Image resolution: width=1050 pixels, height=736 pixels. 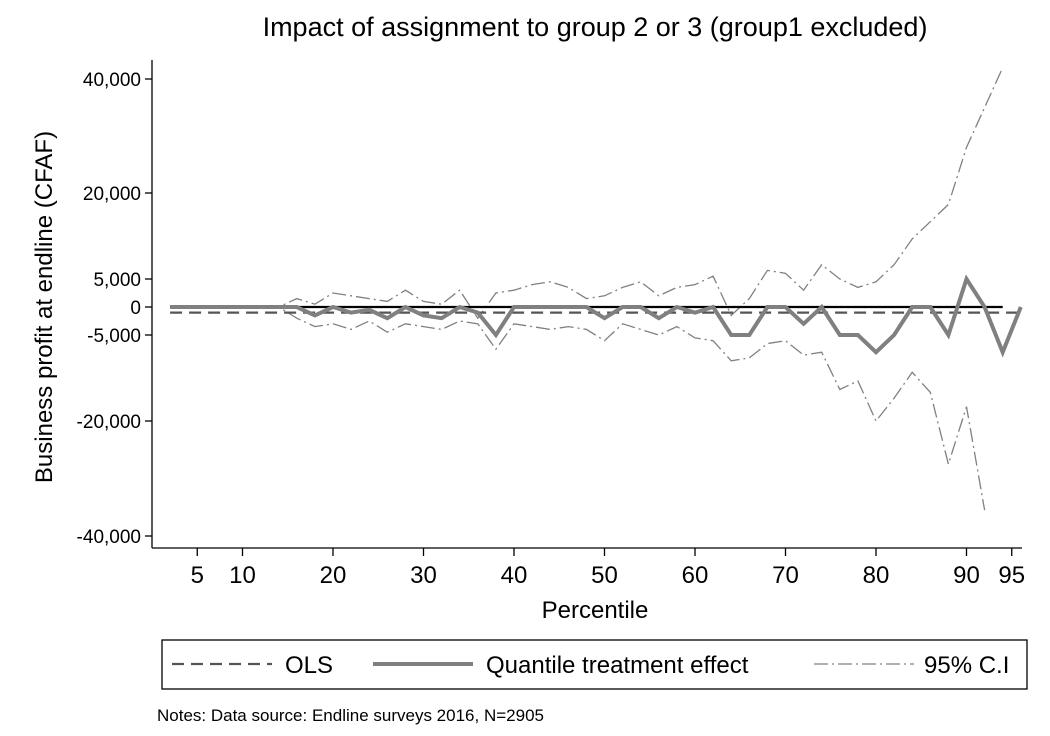 I want to click on y-tick-label: 20,000, so click(x=112, y=194).